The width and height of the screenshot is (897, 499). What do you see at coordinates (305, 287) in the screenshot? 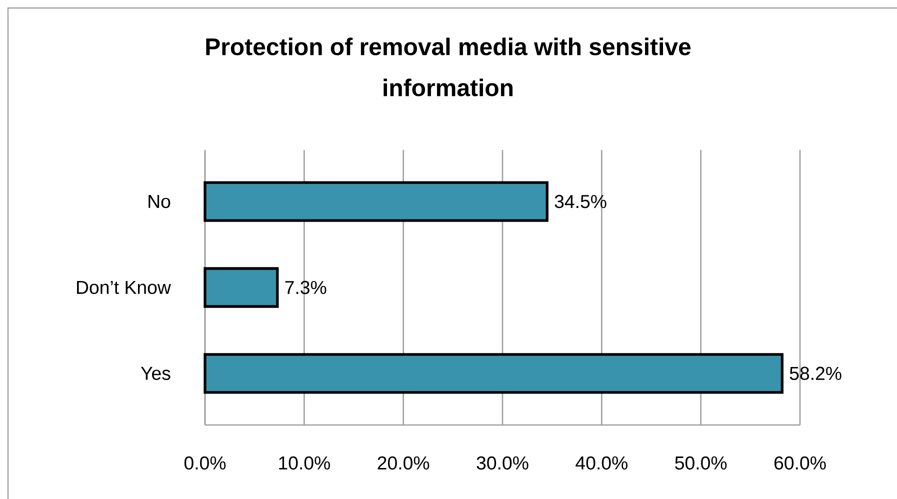
I see `data-label: 7.3%` at bounding box center [305, 287].